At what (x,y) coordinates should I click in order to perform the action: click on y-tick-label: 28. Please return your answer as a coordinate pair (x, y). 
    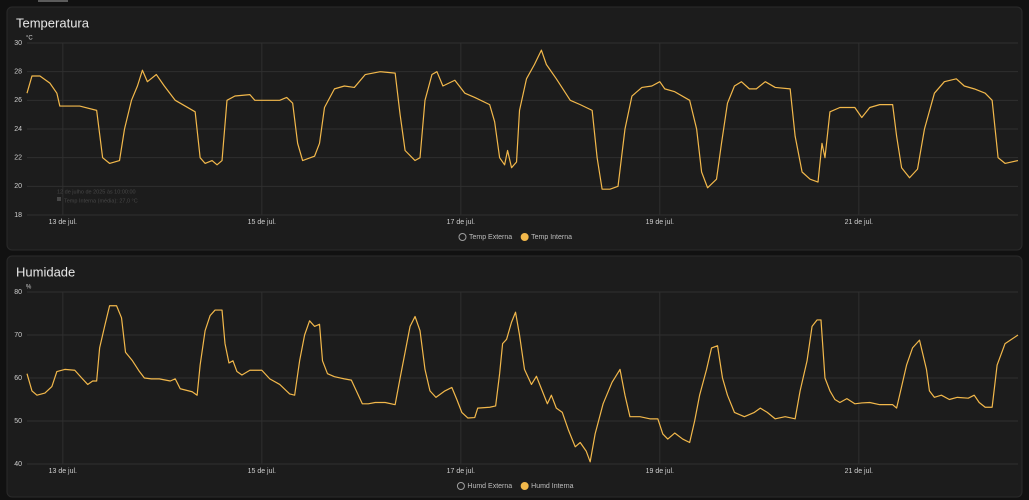
    Looking at the image, I should click on (18, 72).